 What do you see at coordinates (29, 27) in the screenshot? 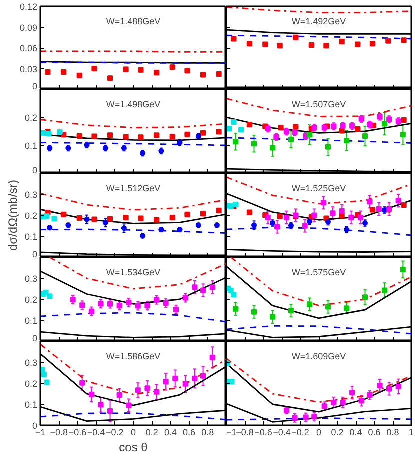
I see `y-tick-label: 0.09` at bounding box center [29, 27].